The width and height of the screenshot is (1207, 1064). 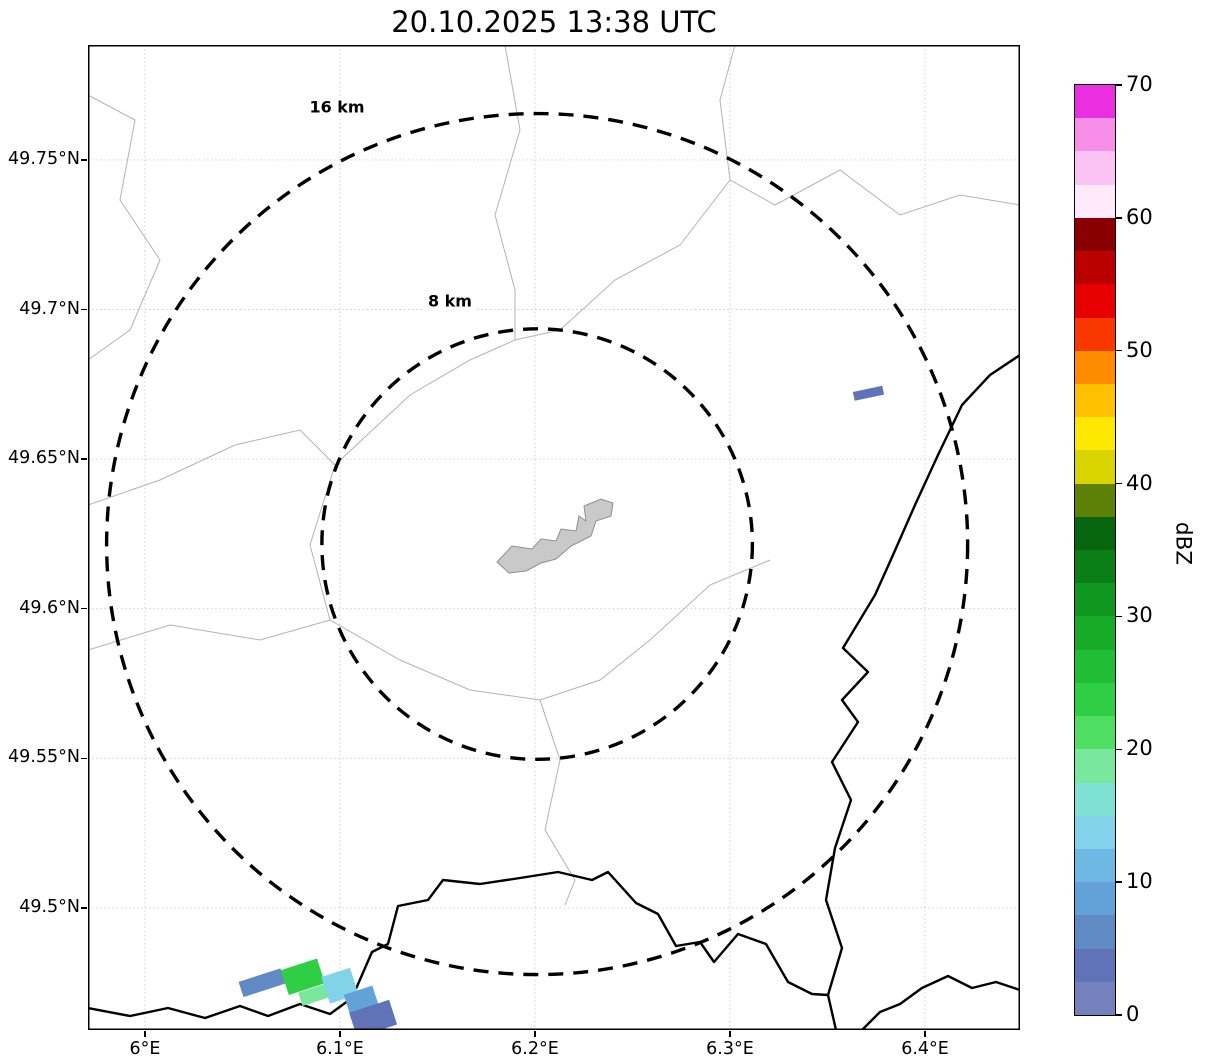 I want to click on y-tick-label: 49.6°N, so click(x=49, y=607).